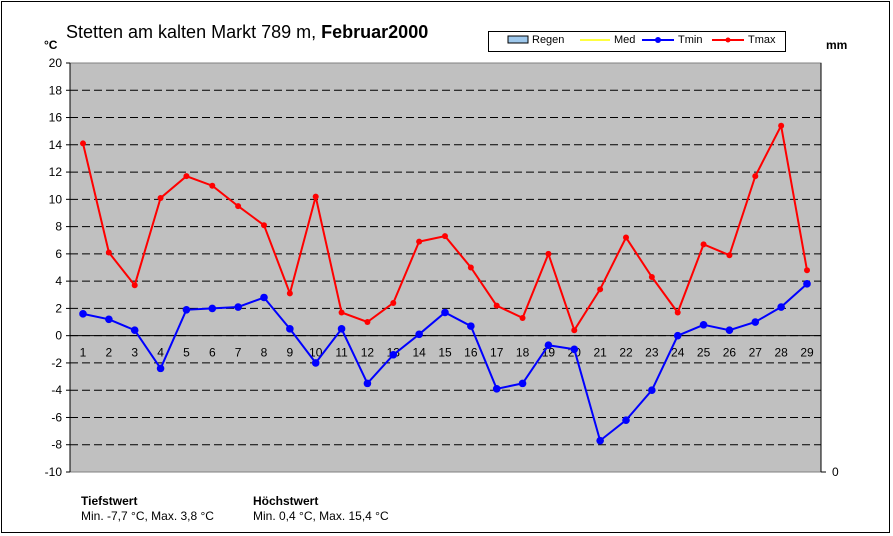  I want to click on legend-label-med: Med, so click(625, 40).